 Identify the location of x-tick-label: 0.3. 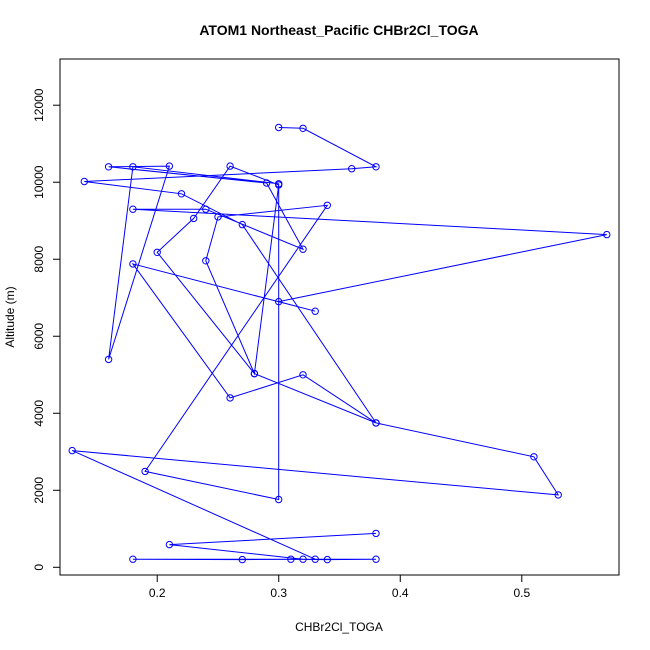
(278, 593).